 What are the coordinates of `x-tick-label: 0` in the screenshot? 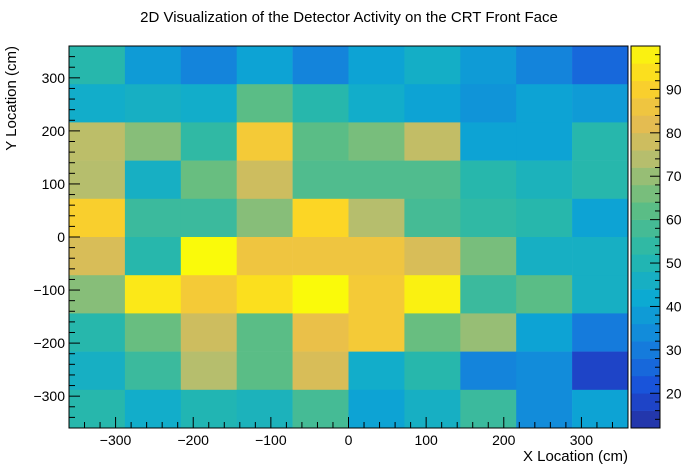 It's located at (349, 440).